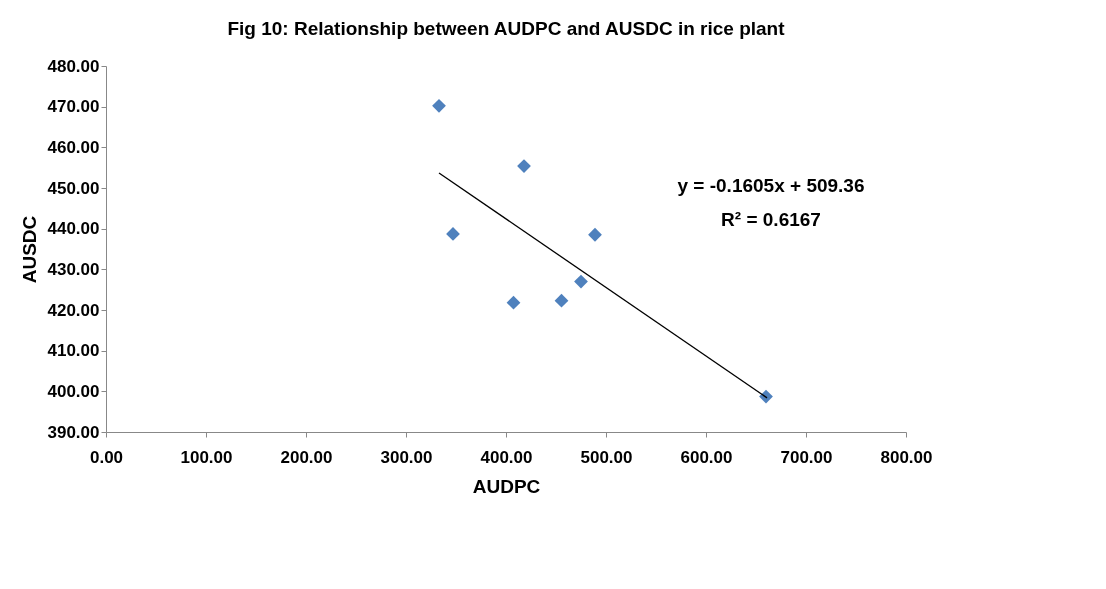 The height and width of the screenshot is (589, 1106). What do you see at coordinates (29, 249) in the screenshot?
I see `y-axis-title: AUSDC` at bounding box center [29, 249].